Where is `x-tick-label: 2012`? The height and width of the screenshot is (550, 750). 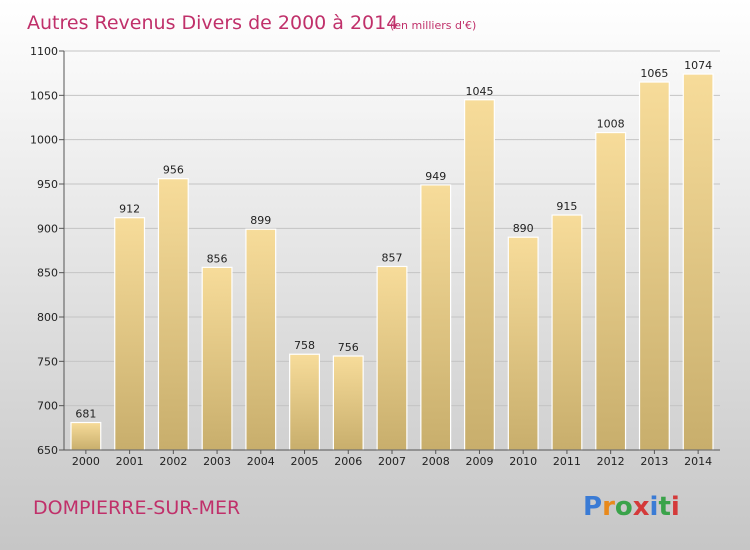
x-tick-label: 2012 is located at coordinates (611, 461).